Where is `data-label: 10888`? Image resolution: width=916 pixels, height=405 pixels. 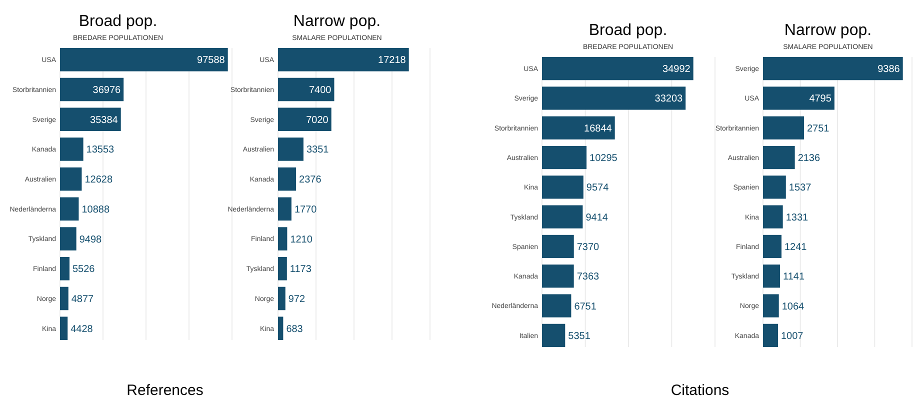
data-label: 10888 is located at coordinates (96, 210).